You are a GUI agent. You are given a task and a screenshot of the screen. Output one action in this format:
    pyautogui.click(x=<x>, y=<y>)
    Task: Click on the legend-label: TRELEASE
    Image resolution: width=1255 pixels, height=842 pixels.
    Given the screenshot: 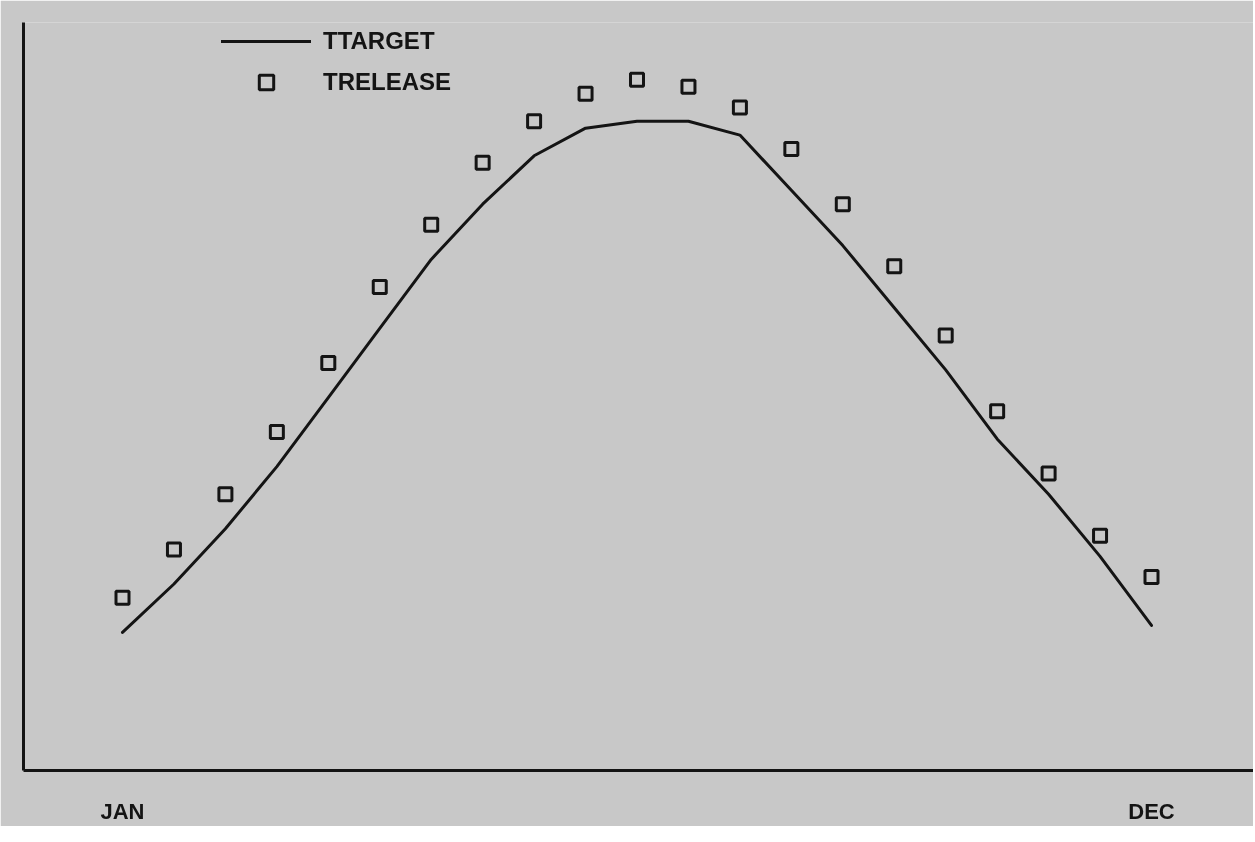 What is the action you would take?
    pyautogui.click(x=387, y=82)
    